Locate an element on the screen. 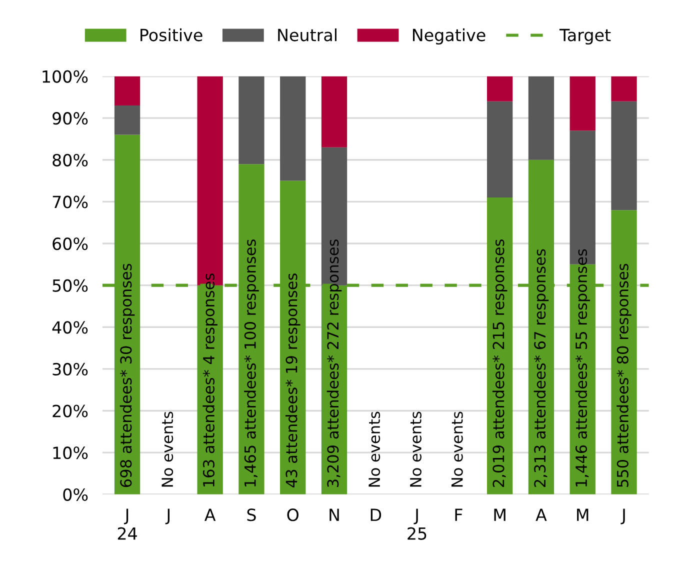 This screenshot has width=683, height=565. annotation: 1,446 attendees* 55 responses is located at coordinates (582, 367).